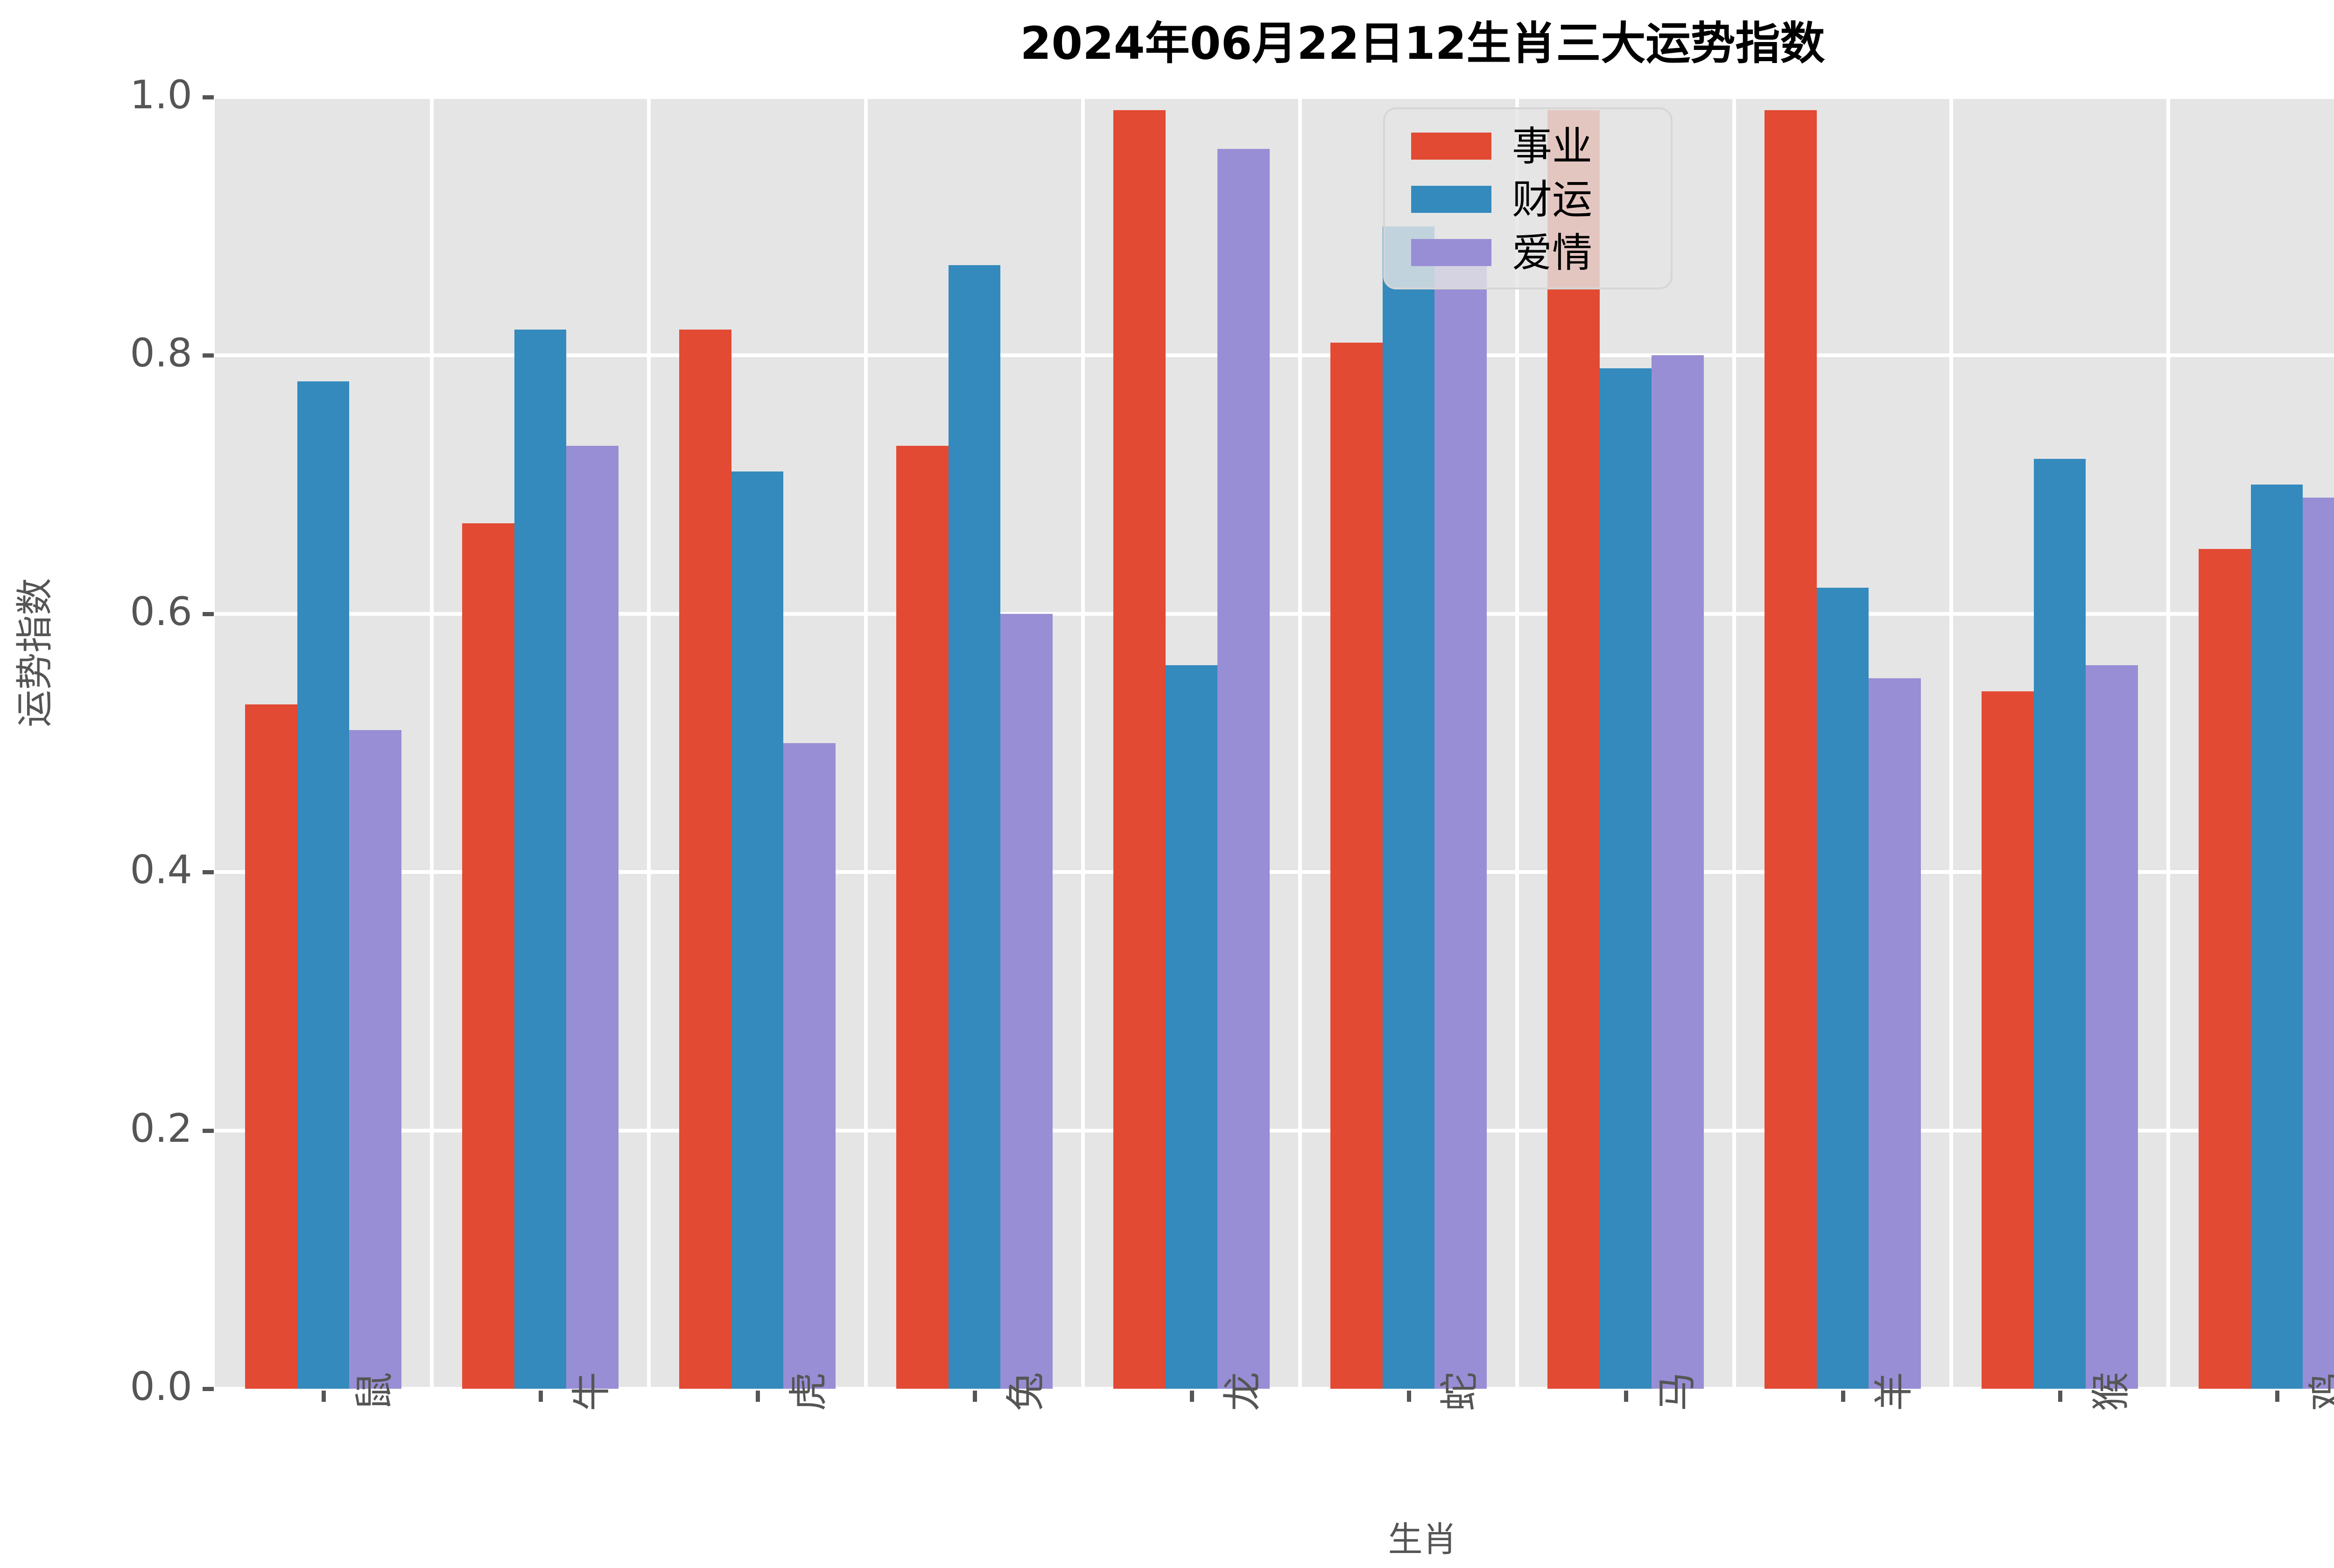  I want to click on bar-猴-事业, so click(2008, 1040).